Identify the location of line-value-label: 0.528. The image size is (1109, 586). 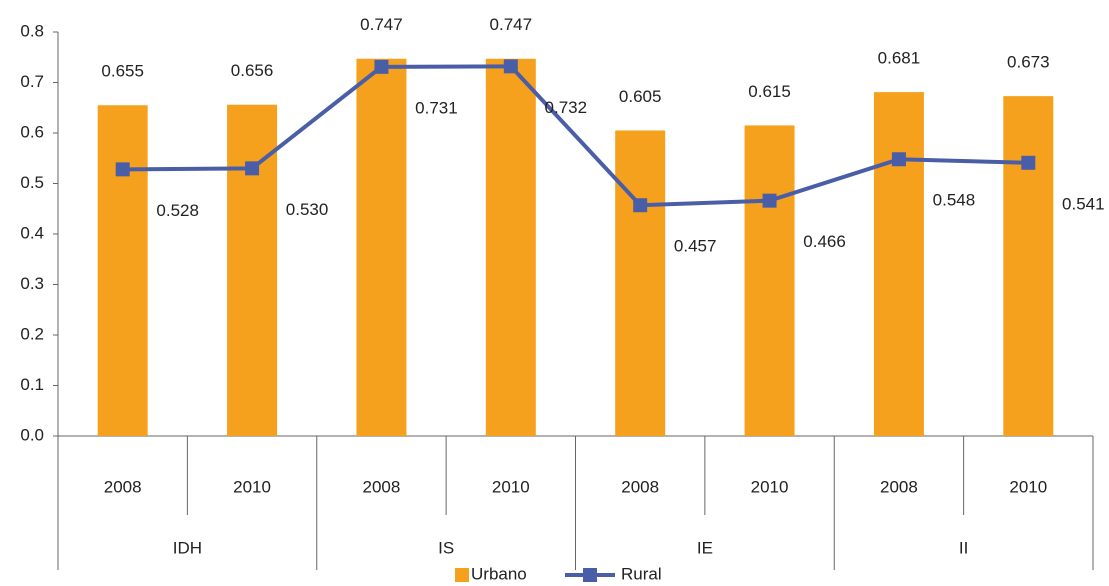
(177, 210).